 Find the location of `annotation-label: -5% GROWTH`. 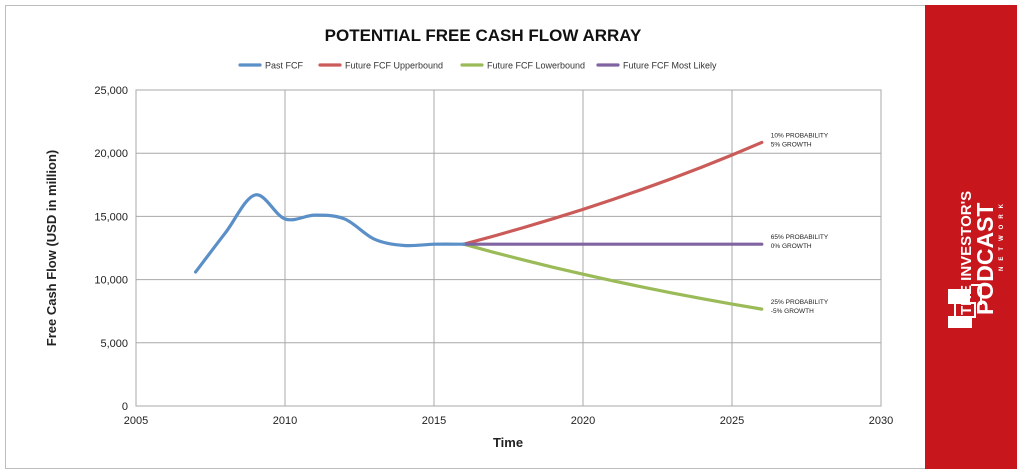

annotation-label: -5% GROWTH is located at coordinates (792, 311).